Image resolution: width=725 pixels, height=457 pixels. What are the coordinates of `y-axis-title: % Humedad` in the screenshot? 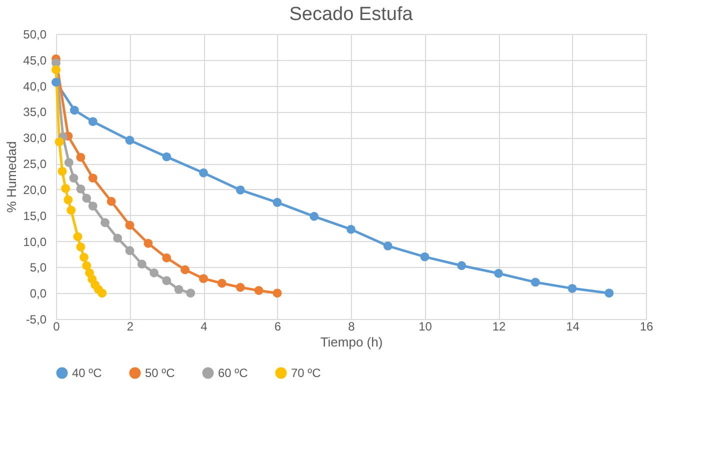 It's located at (12, 177).